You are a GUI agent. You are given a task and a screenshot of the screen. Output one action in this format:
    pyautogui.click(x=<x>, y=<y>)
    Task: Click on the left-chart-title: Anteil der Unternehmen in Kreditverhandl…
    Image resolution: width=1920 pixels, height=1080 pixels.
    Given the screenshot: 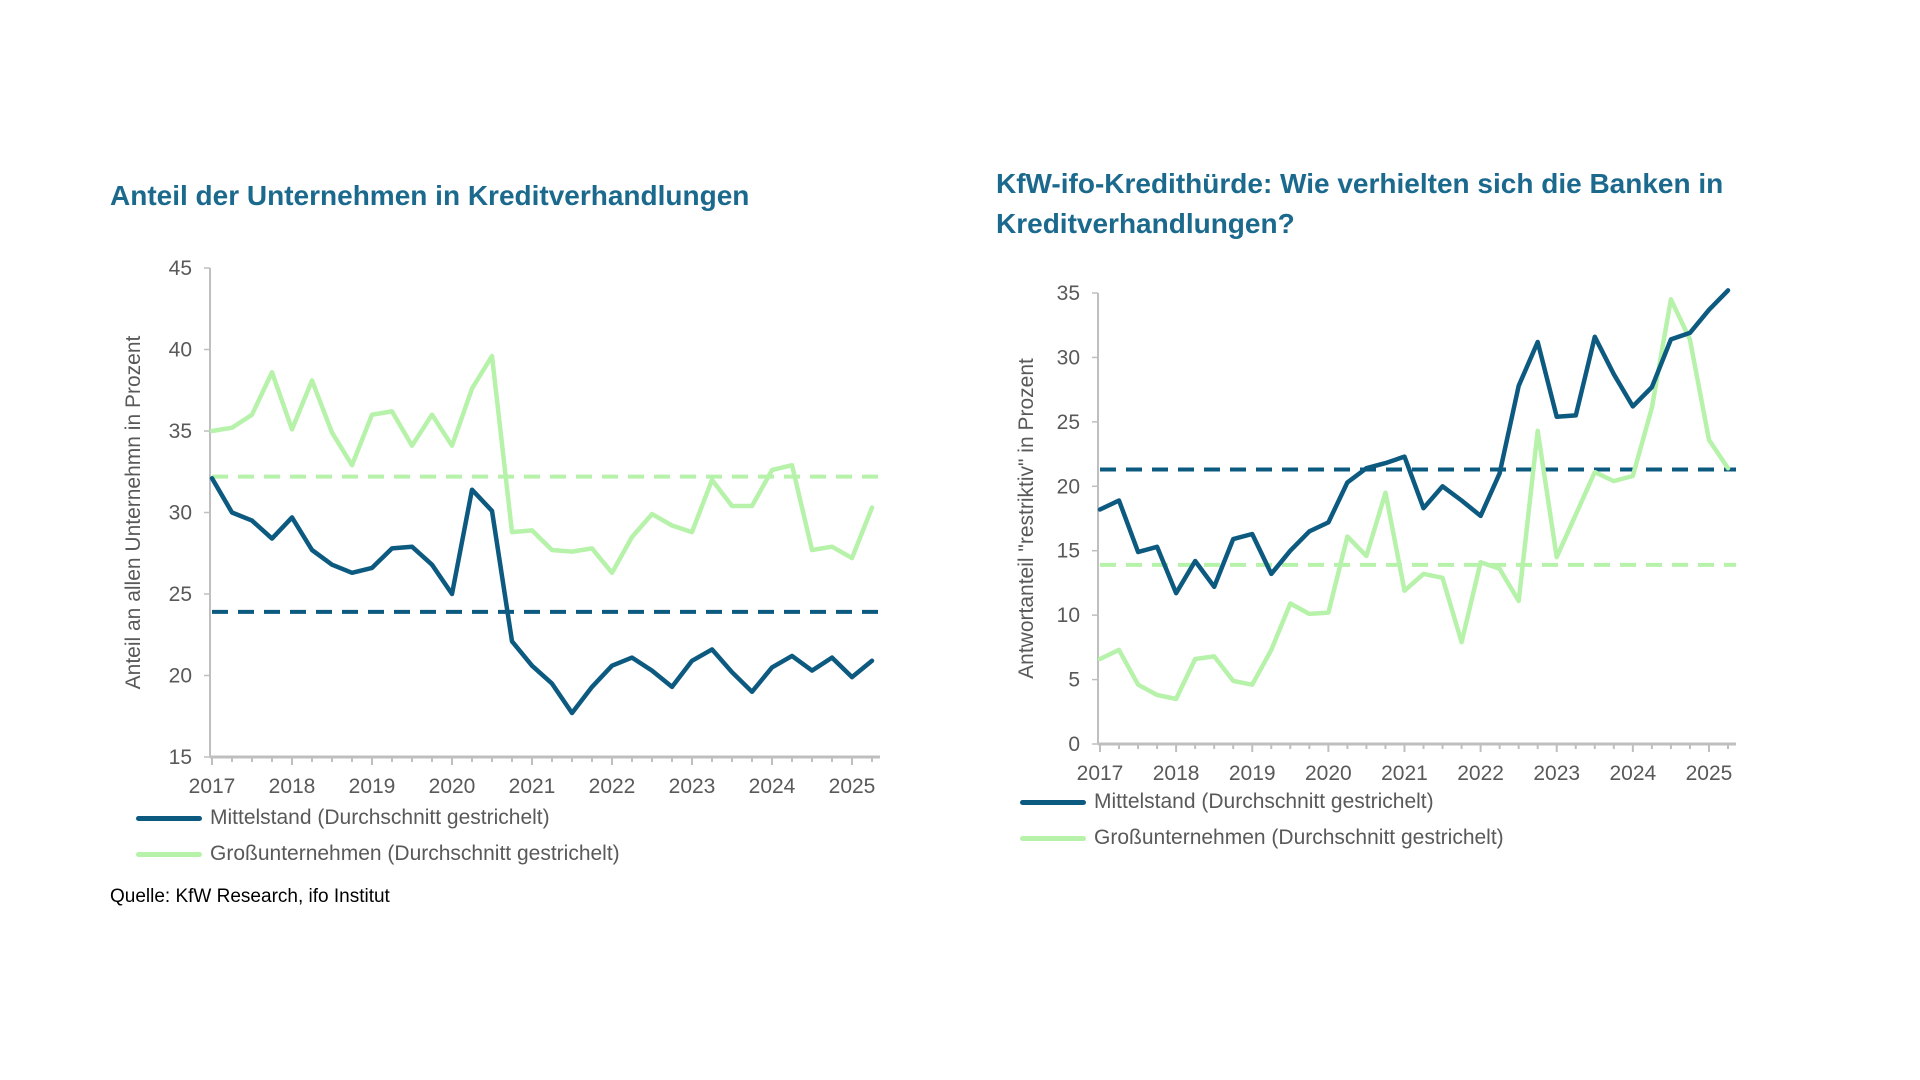 What is the action you would take?
    pyautogui.click(x=430, y=195)
    